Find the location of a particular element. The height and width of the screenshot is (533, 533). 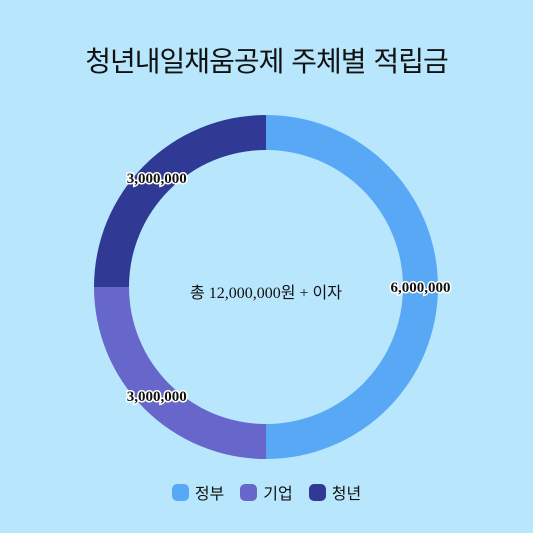

legend-label: 기업 is located at coordinates (278, 493).